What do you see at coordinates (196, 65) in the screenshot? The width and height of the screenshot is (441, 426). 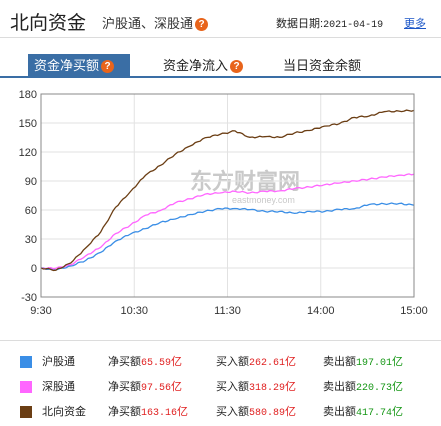 I see `tab-net-inflow-label: 资金净流入` at bounding box center [196, 65].